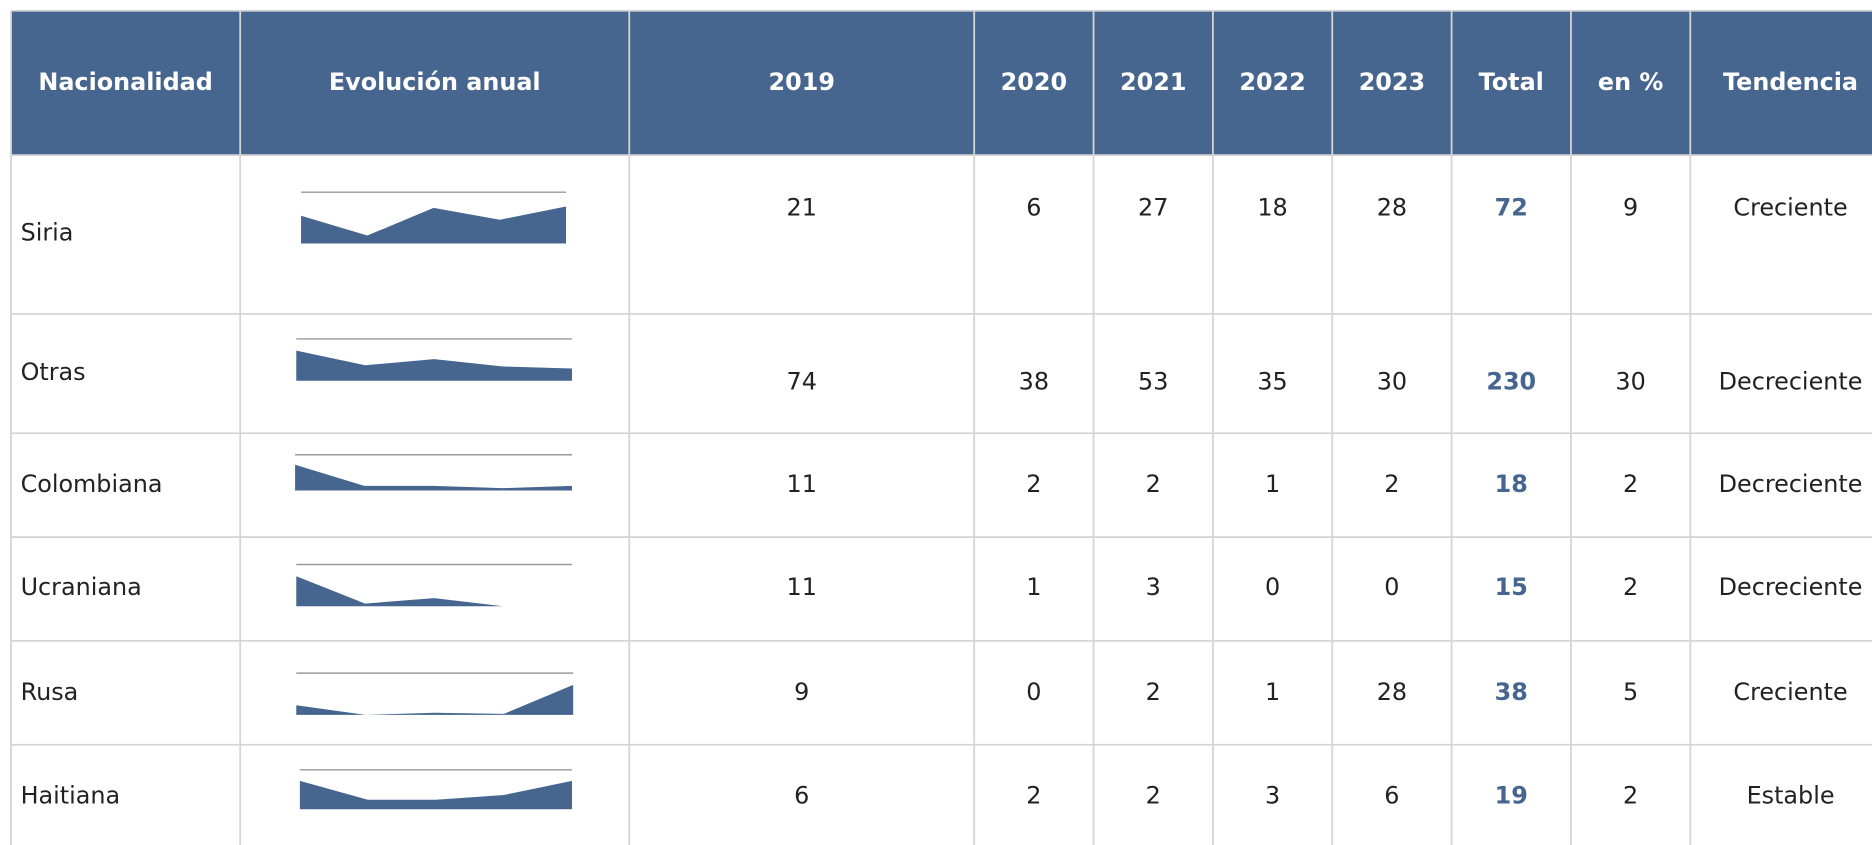  What do you see at coordinates (92, 484) in the screenshot?
I see `nationality: Colombiana` at bounding box center [92, 484].